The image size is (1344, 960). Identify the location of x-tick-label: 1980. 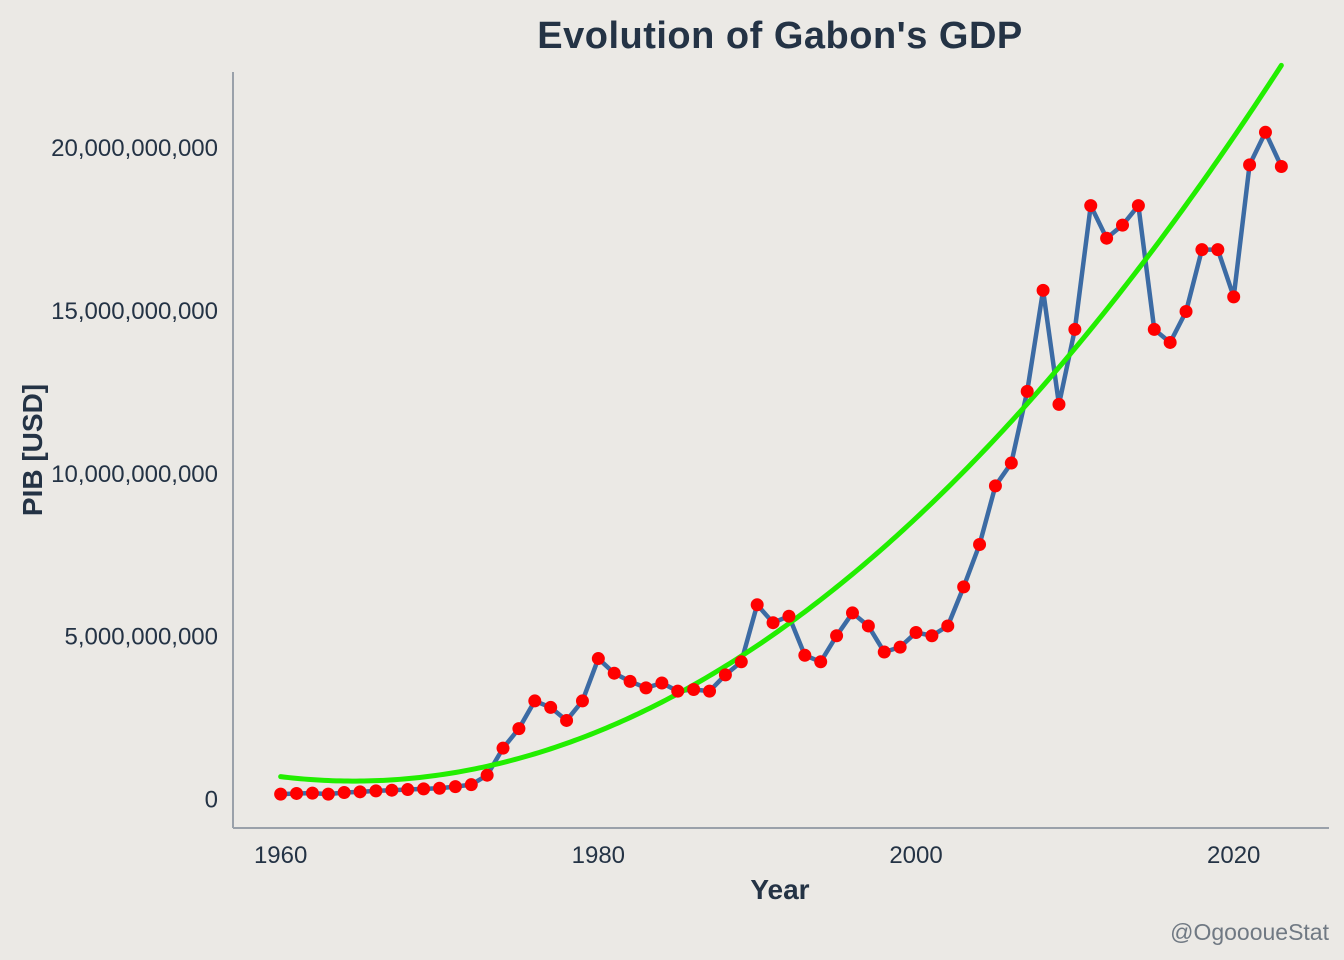
(598, 855).